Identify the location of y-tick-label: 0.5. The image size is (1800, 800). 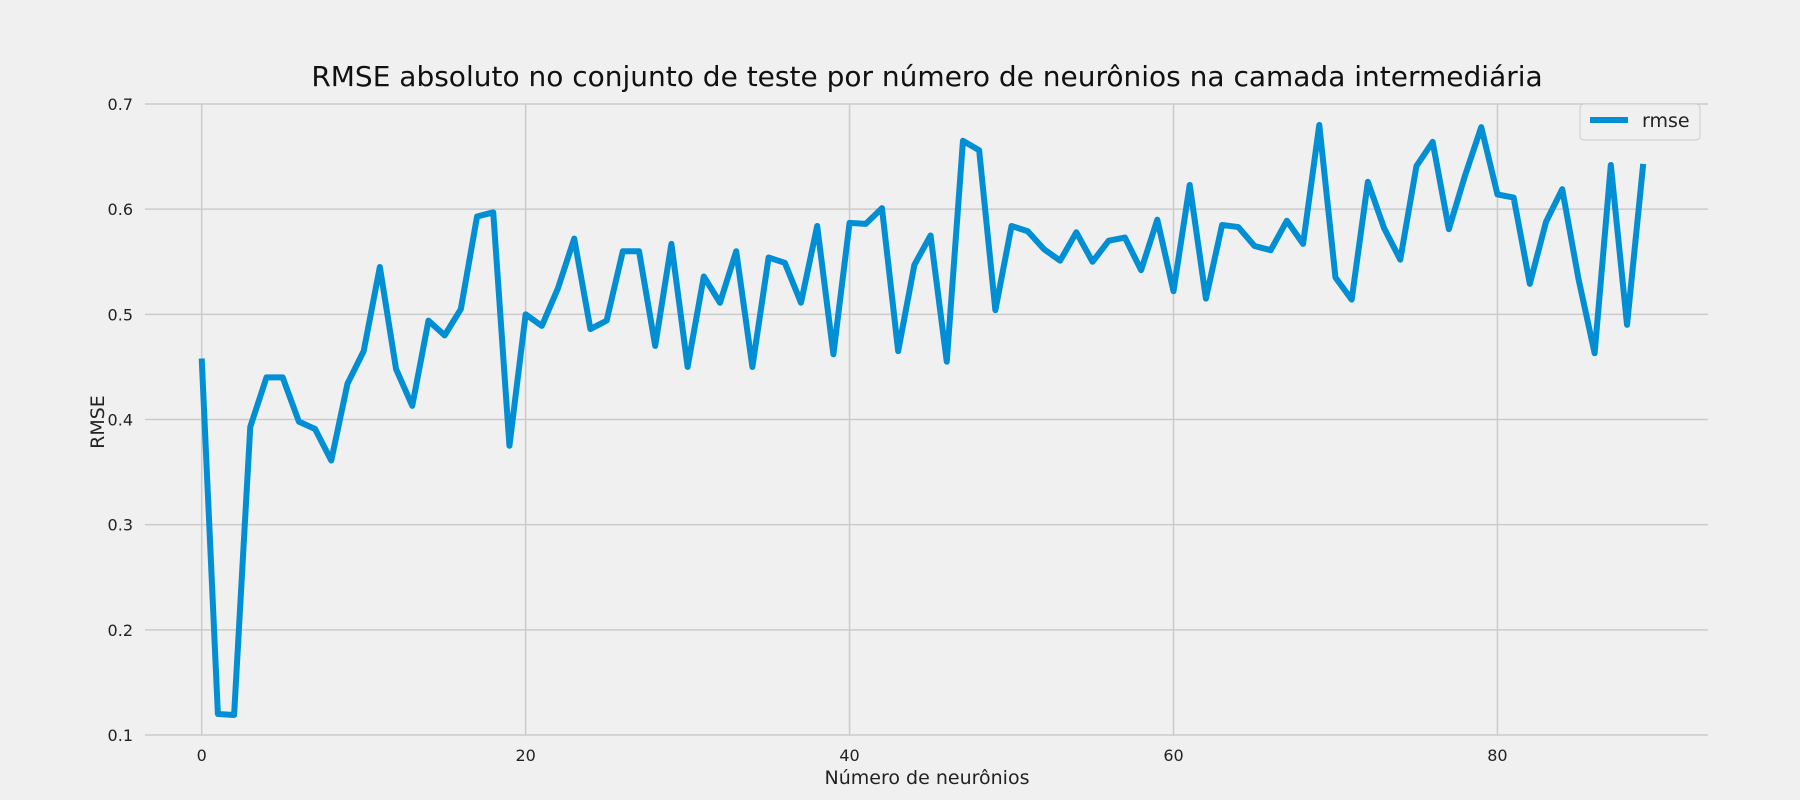
(120, 314).